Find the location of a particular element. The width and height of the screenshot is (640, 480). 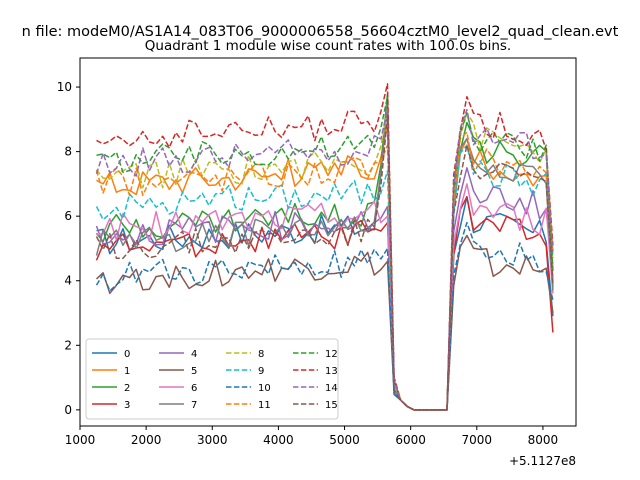

legend-label-9: 9 is located at coordinates (261, 371).